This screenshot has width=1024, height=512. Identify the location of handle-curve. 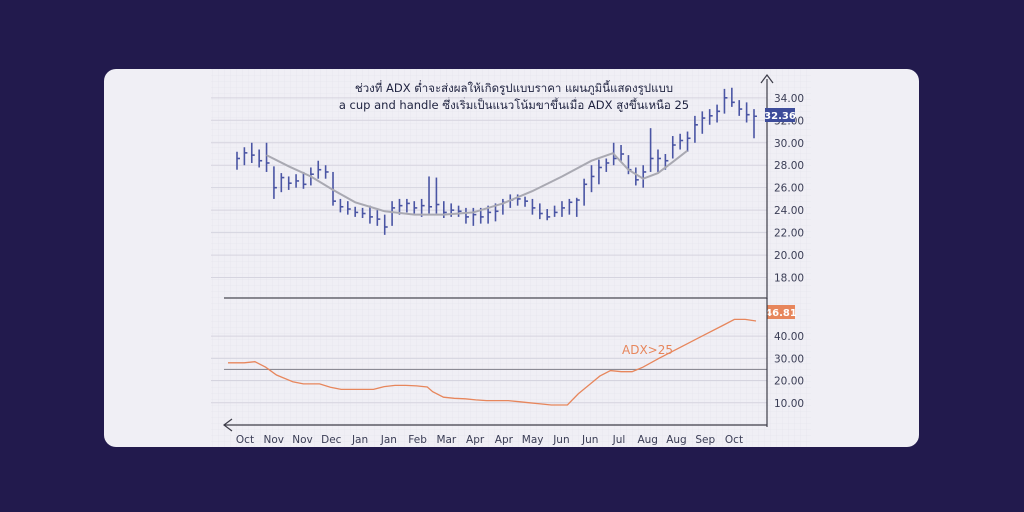
(650, 164).